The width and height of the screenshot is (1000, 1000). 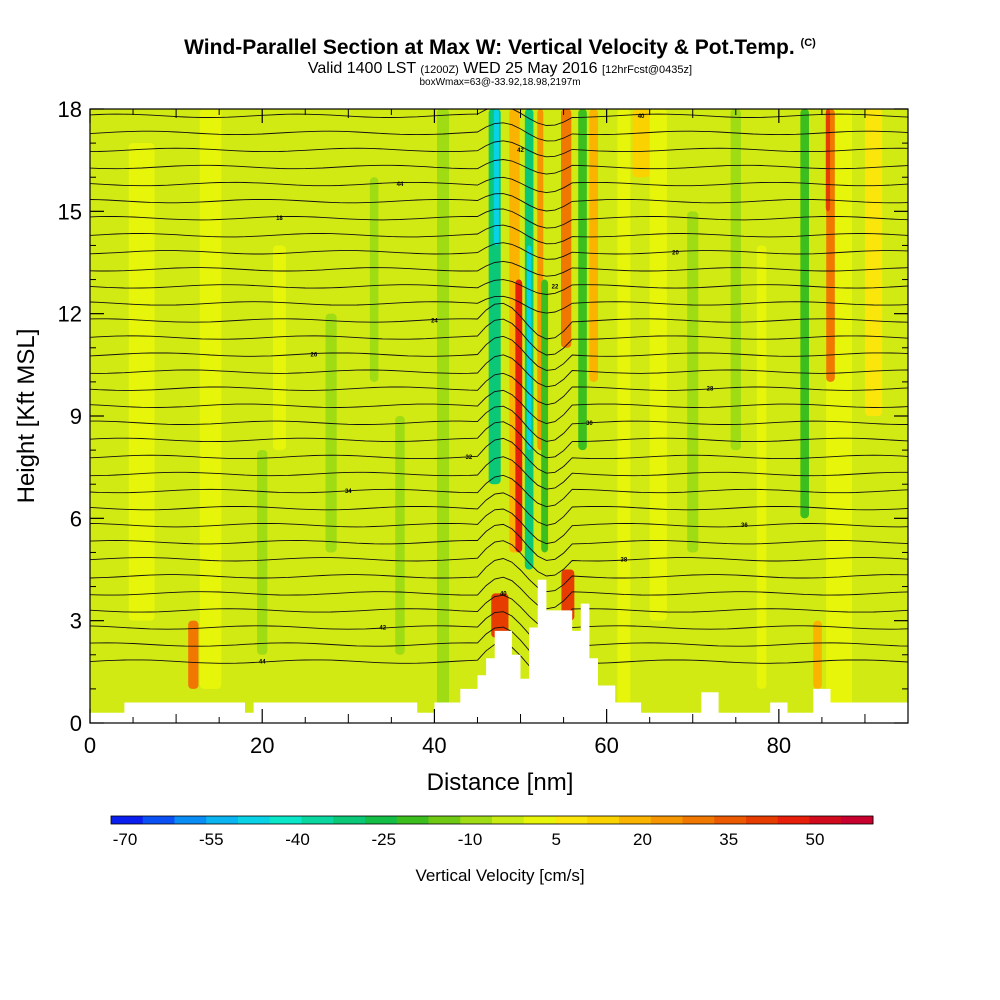 I want to click on terrain-profile, so click(x=499, y=651).